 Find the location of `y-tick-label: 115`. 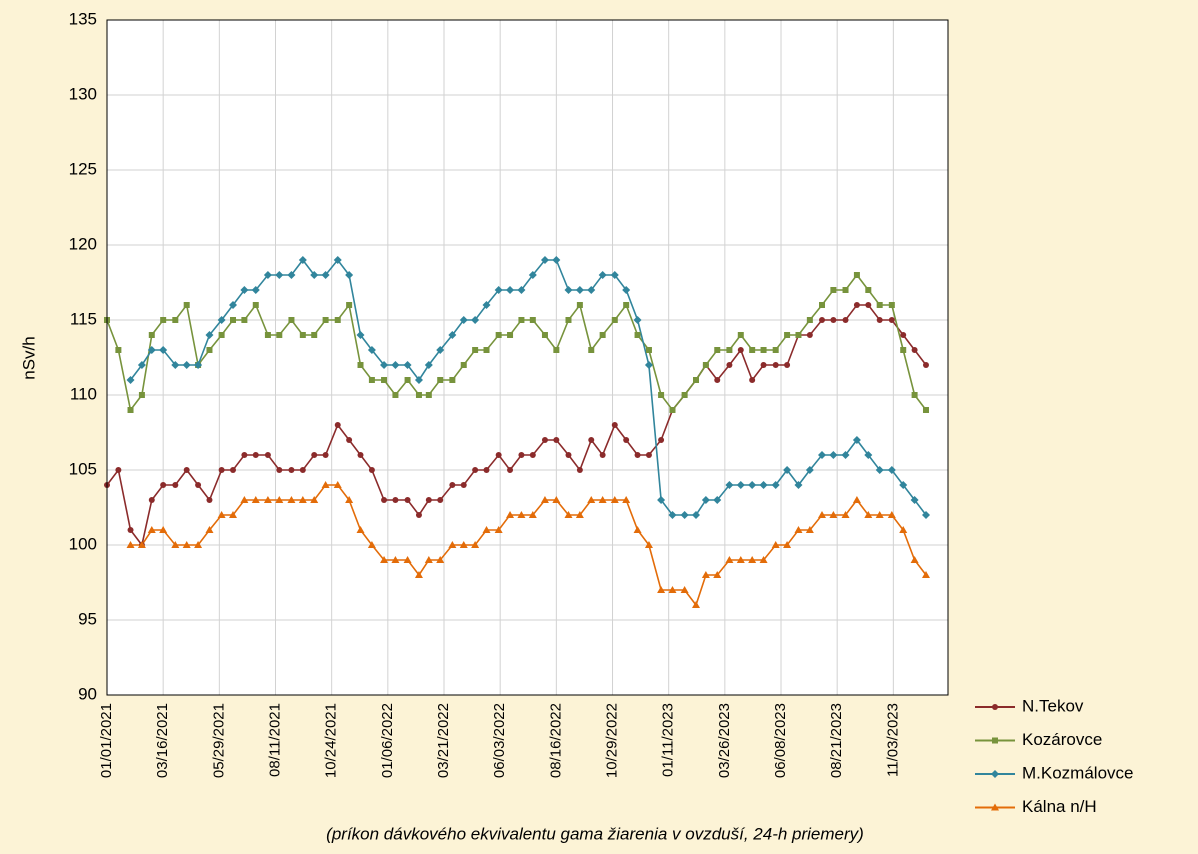

y-tick-label: 115 is located at coordinates (83, 318).